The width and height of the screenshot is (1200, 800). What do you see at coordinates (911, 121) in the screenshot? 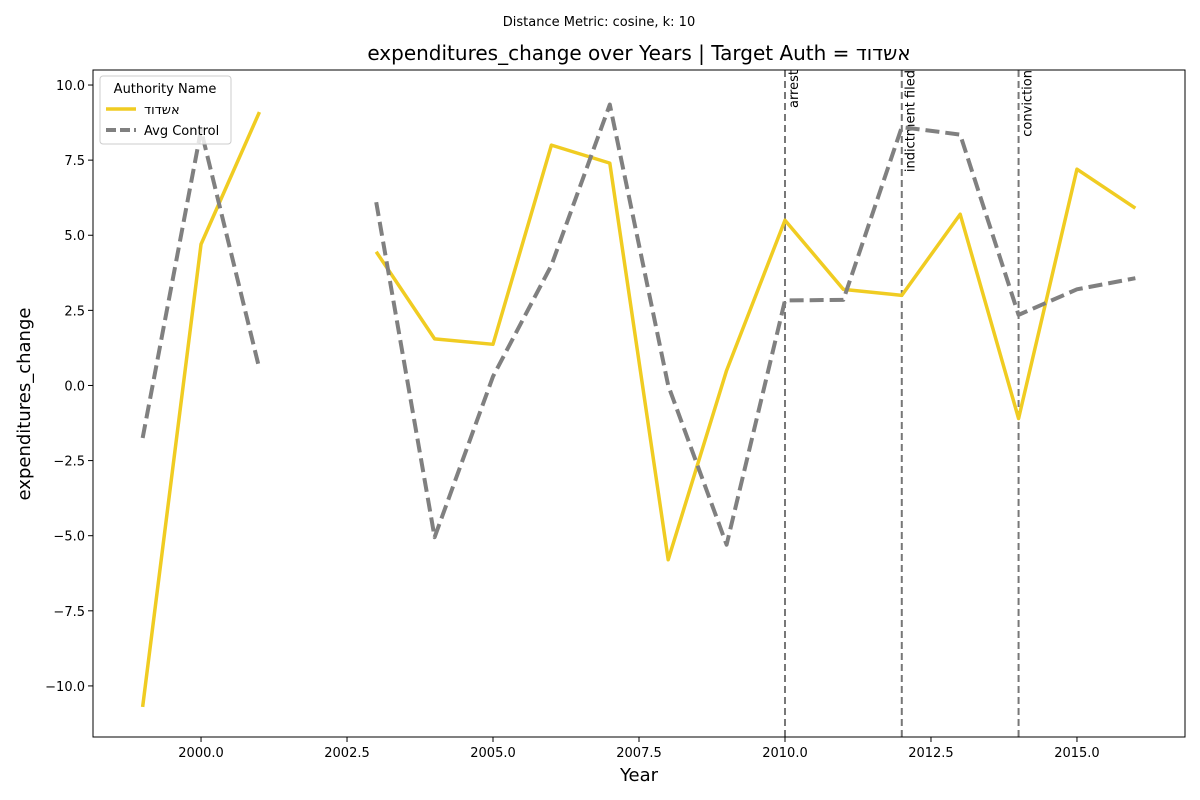
I see `event-line-label: indictment filed` at bounding box center [911, 121].